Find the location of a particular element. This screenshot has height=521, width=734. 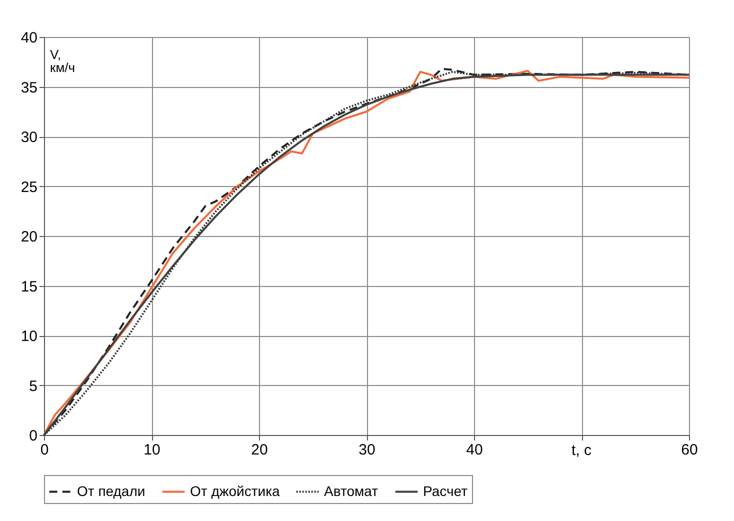

x-tick-label: 30 is located at coordinates (367, 450).